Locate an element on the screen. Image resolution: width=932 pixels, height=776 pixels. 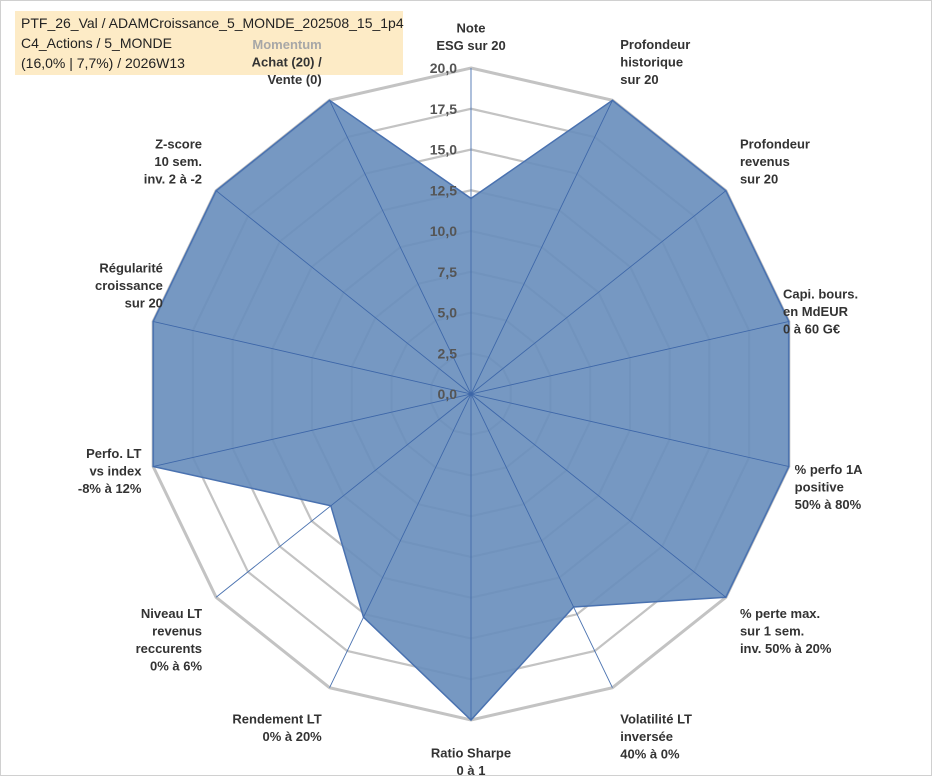
axis-label-9-0: Niveau LT is located at coordinates (171, 613).